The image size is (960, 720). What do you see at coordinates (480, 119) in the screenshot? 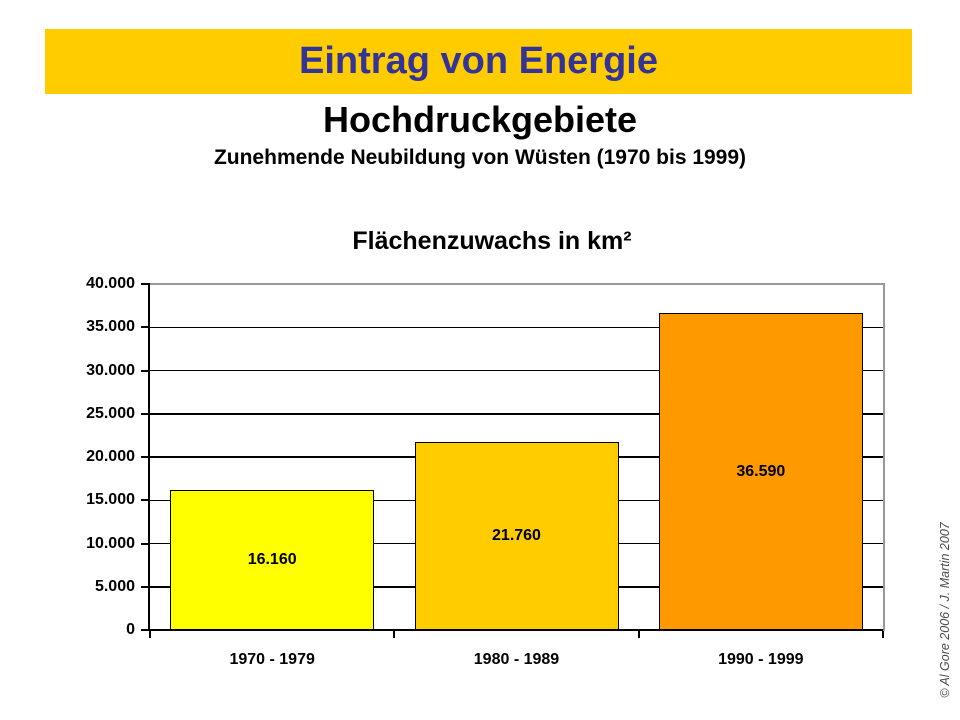
I see `slide-heading: Hochdruckgebiete` at bounding box center [480, 119].